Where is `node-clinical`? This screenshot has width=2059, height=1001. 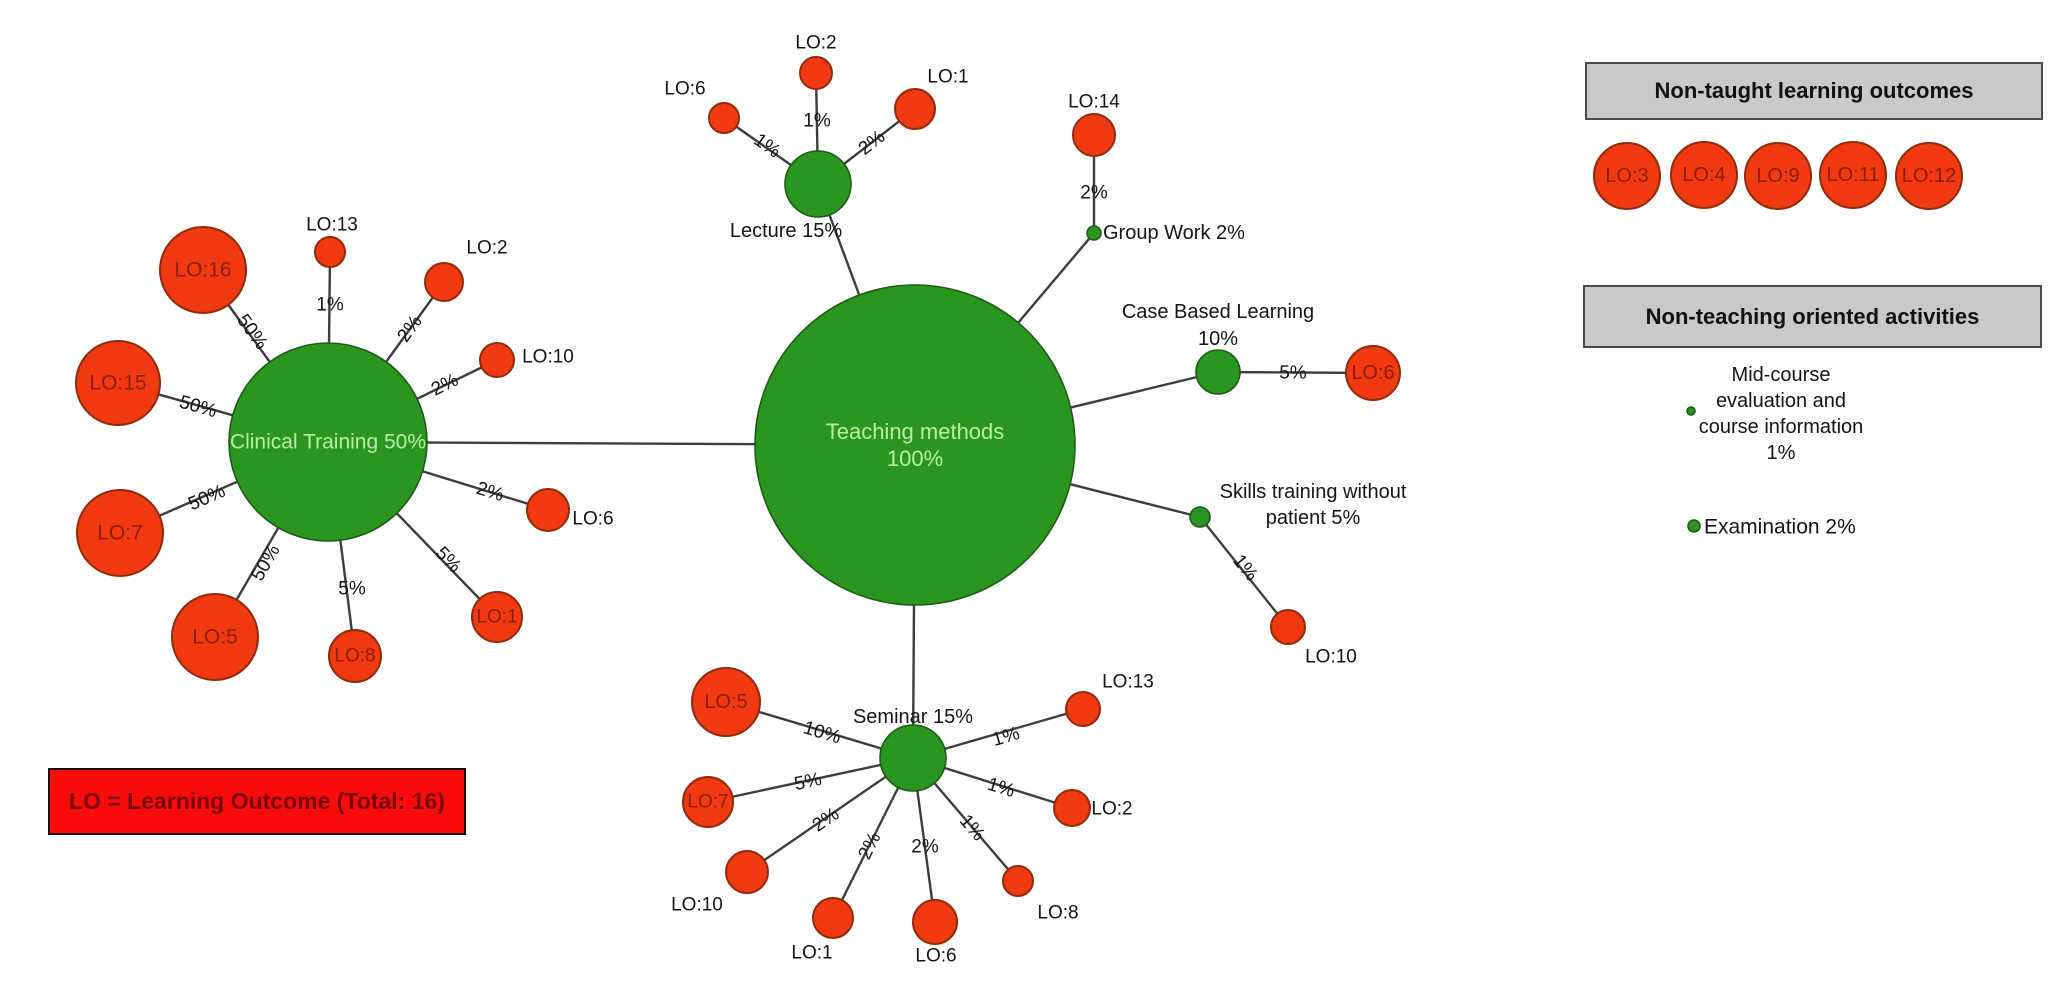 node-clinical is located at coordinates (328, 442).